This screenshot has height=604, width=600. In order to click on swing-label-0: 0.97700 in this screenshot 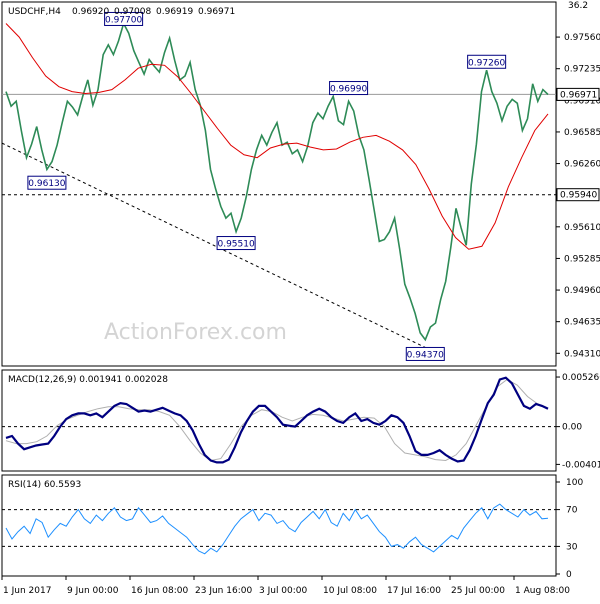, I will do `click(124, 18)`.